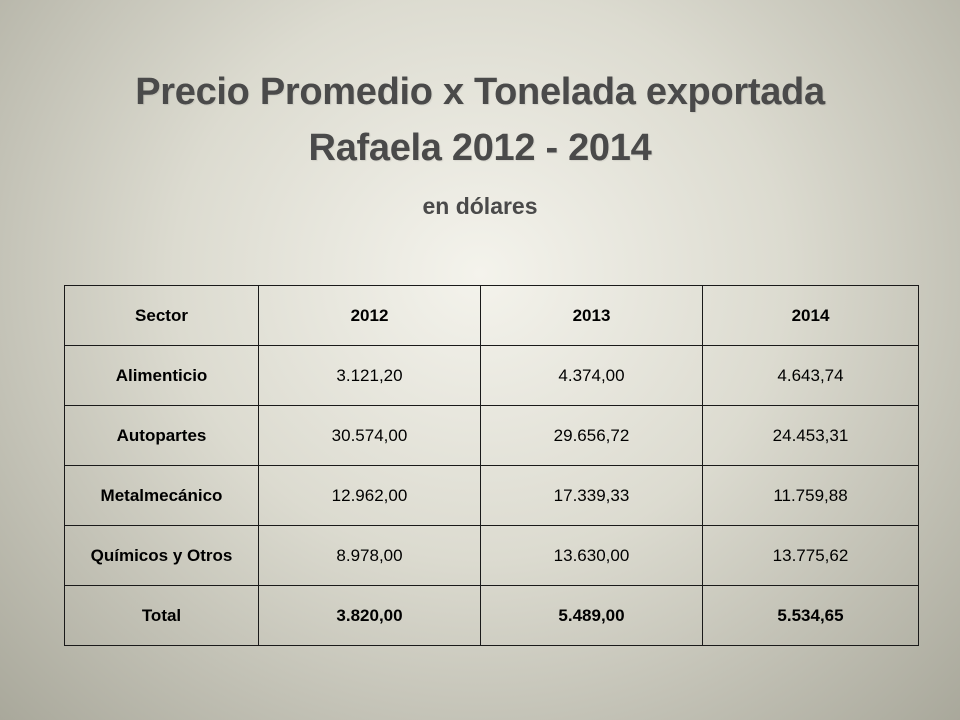 This screenshot has width=960, height=720. Describe the element at coordinates (369, 615) in the screenshot. I see `total-value-cell: 3.820,00` at that location.